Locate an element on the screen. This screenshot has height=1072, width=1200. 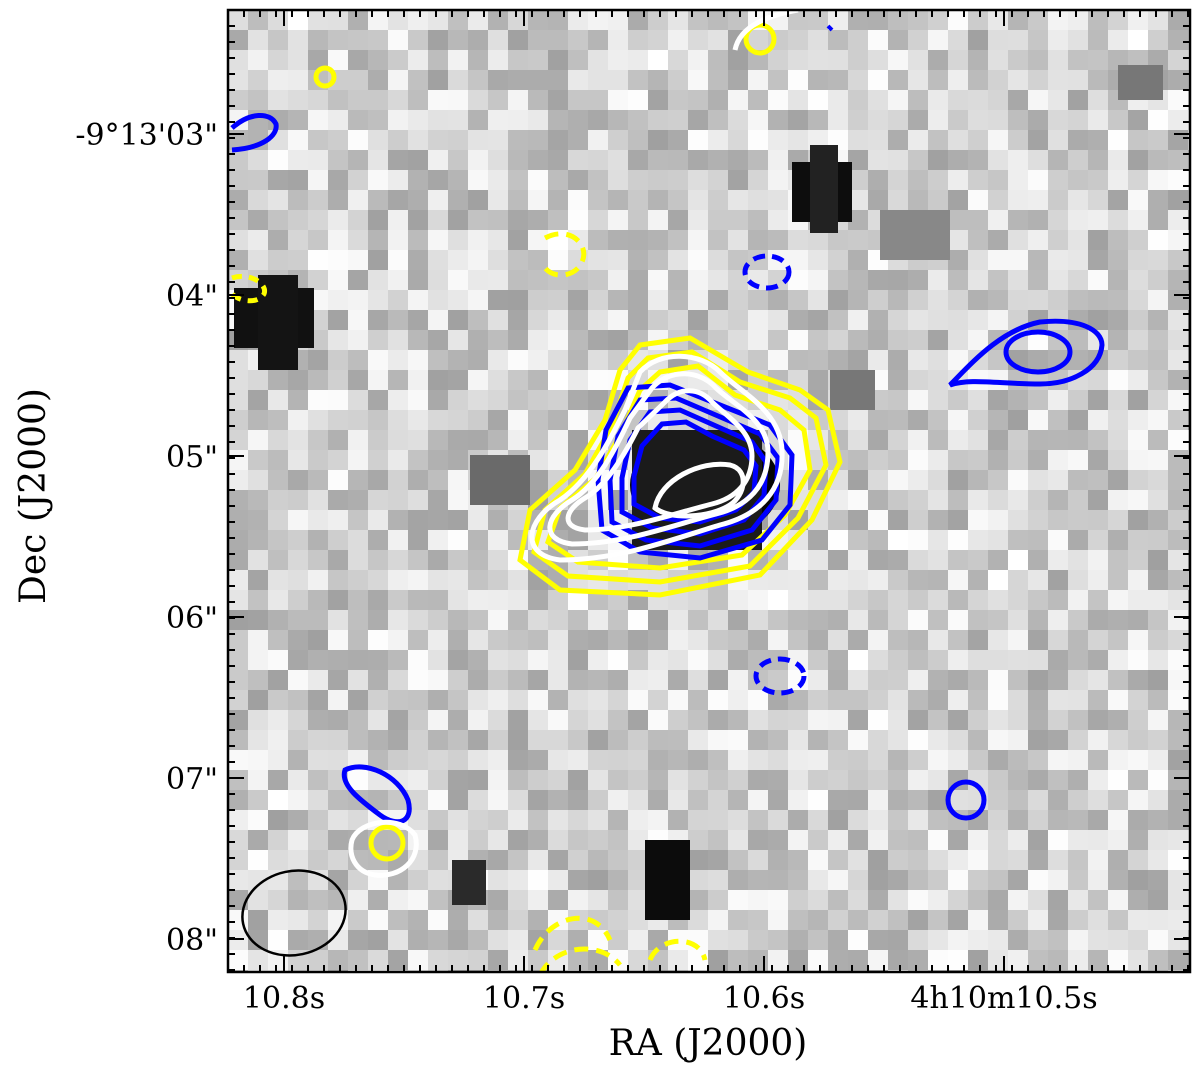
y-tick-label: 05" is located at coordinates (192, 457).